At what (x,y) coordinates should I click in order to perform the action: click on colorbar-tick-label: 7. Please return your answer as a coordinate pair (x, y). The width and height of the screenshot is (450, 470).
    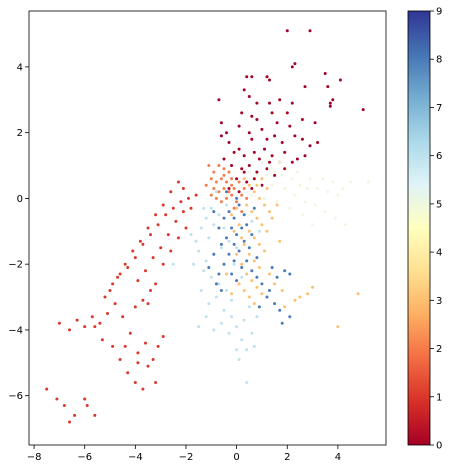
    Looking at the image, I should click on (439, 108).